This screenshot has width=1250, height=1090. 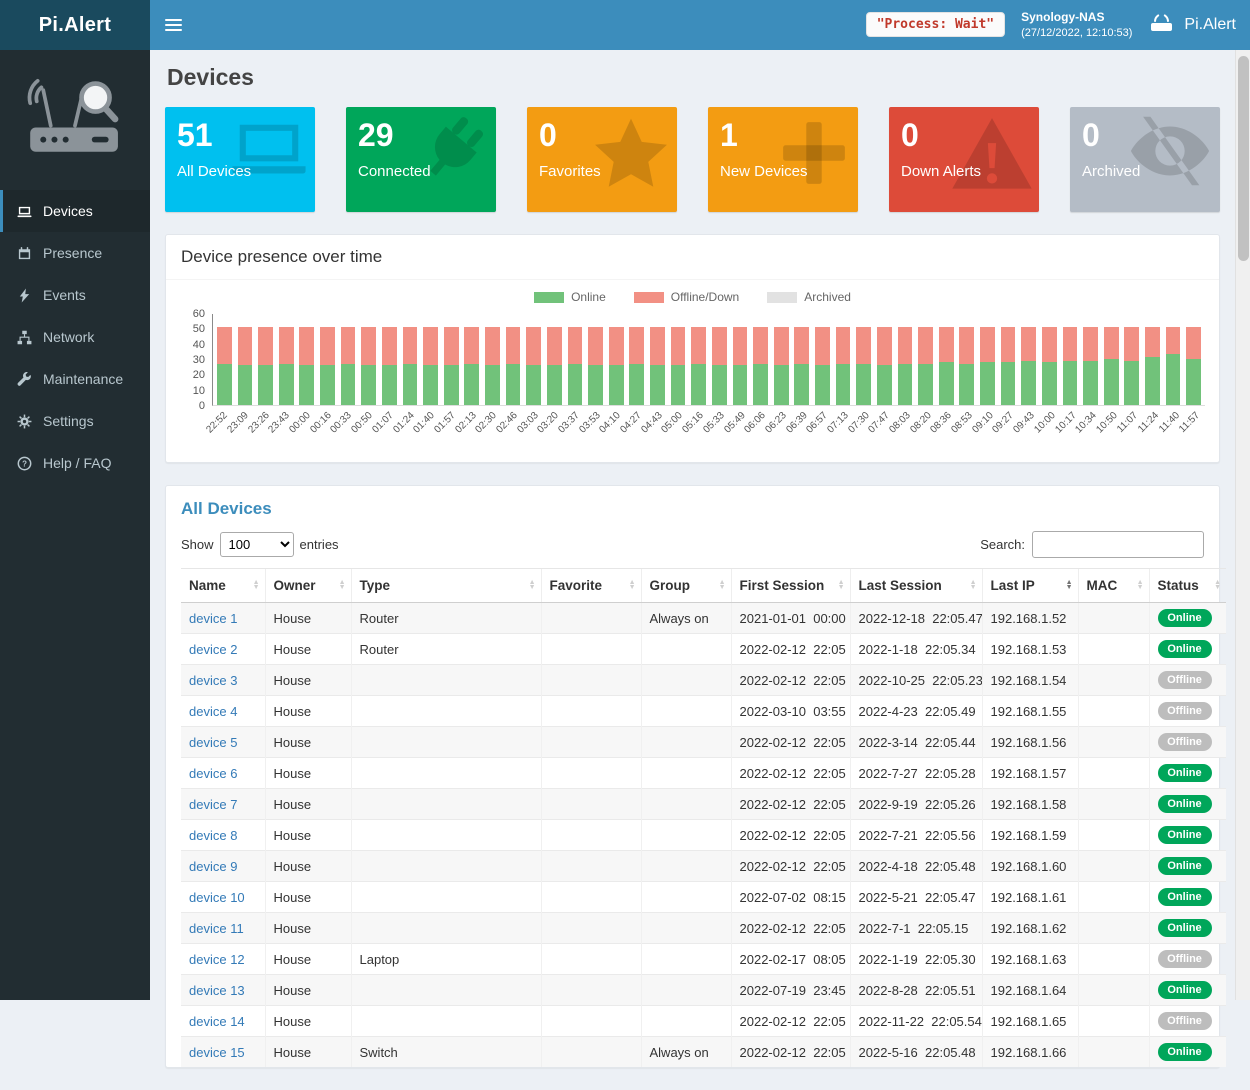 What do you see at coordinates (1187, 585) in the screenshot?
I see `column-header-status: Status ▲ ▼` at bounding box center [1187, 585].